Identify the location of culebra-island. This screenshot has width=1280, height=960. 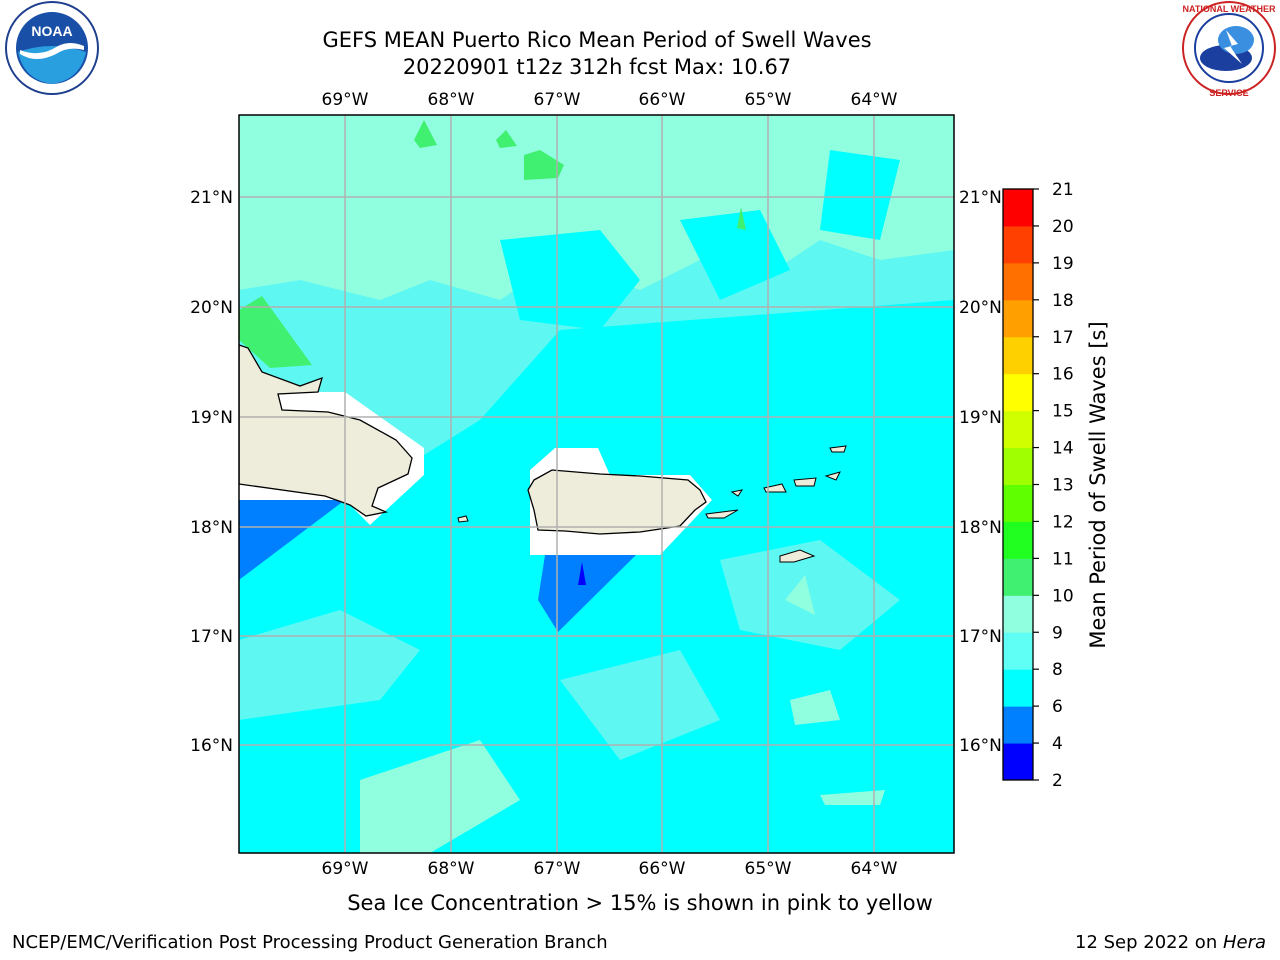
(737, 493).